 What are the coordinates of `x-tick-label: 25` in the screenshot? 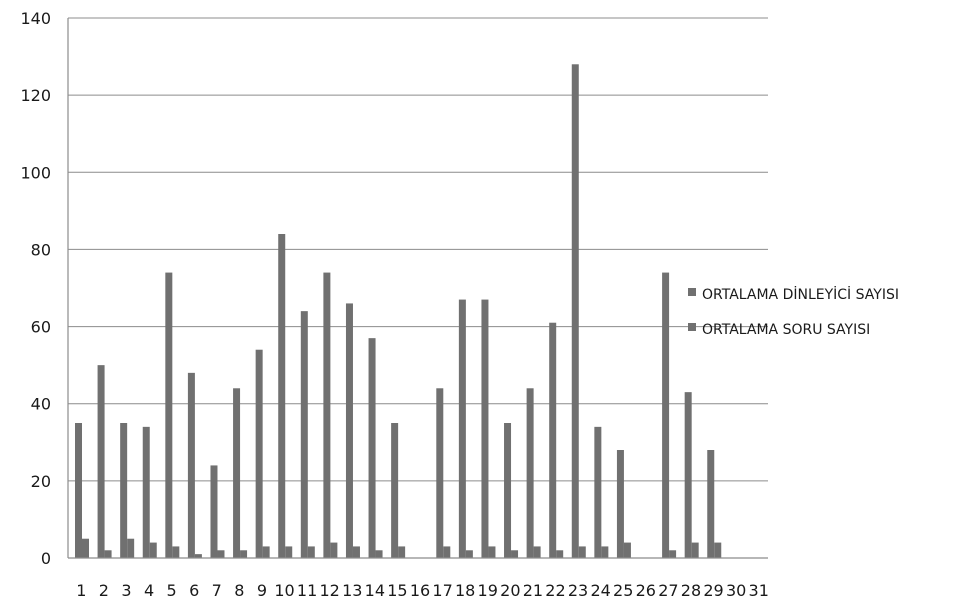 It's located at (623, 590).